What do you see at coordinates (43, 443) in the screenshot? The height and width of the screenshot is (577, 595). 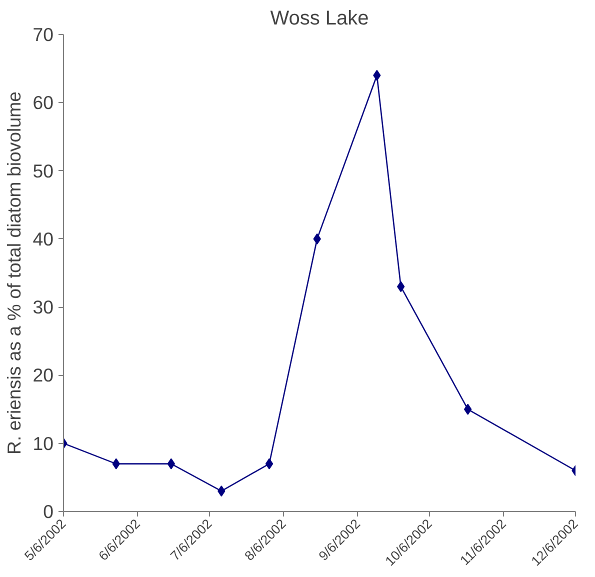 I see `y-tick-label: 10` at bounding box center [43, 443].